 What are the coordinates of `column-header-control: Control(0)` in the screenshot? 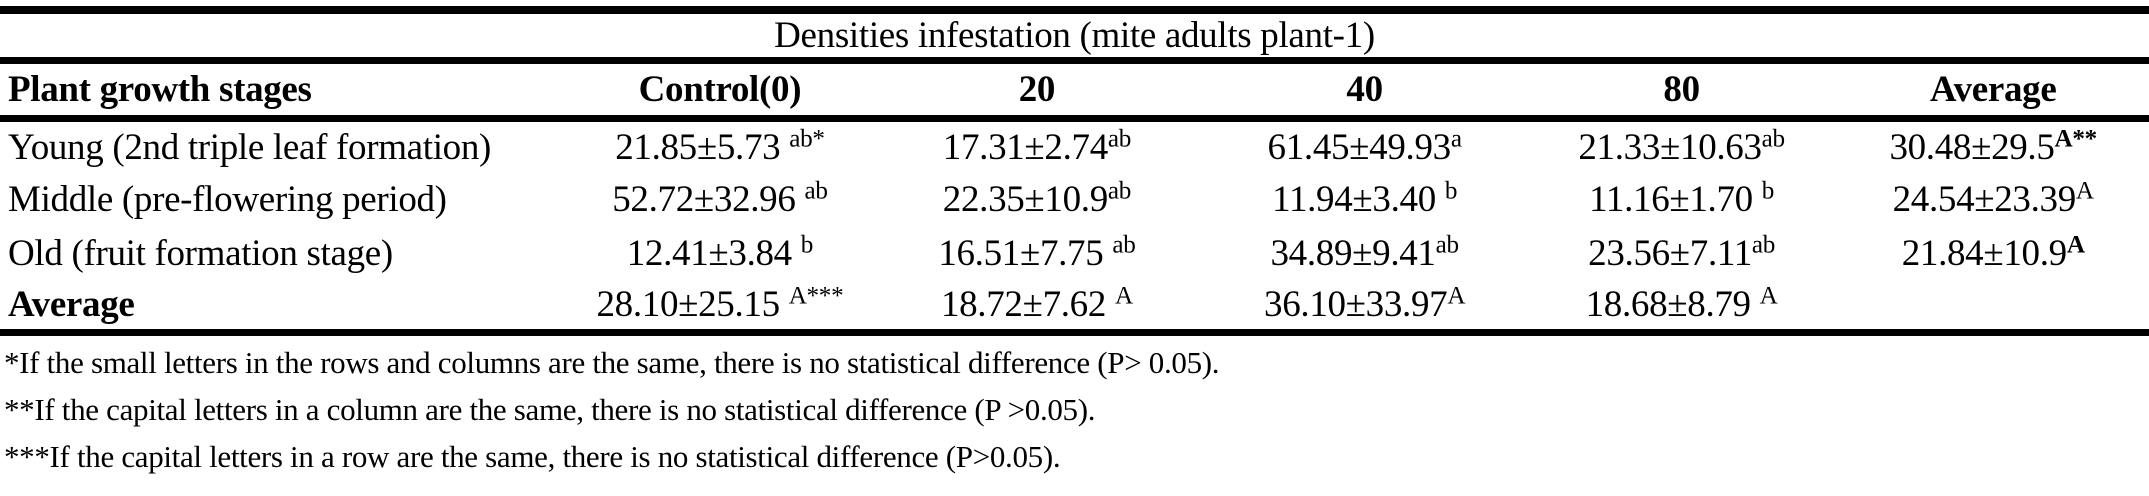 It's located at (720, 91).